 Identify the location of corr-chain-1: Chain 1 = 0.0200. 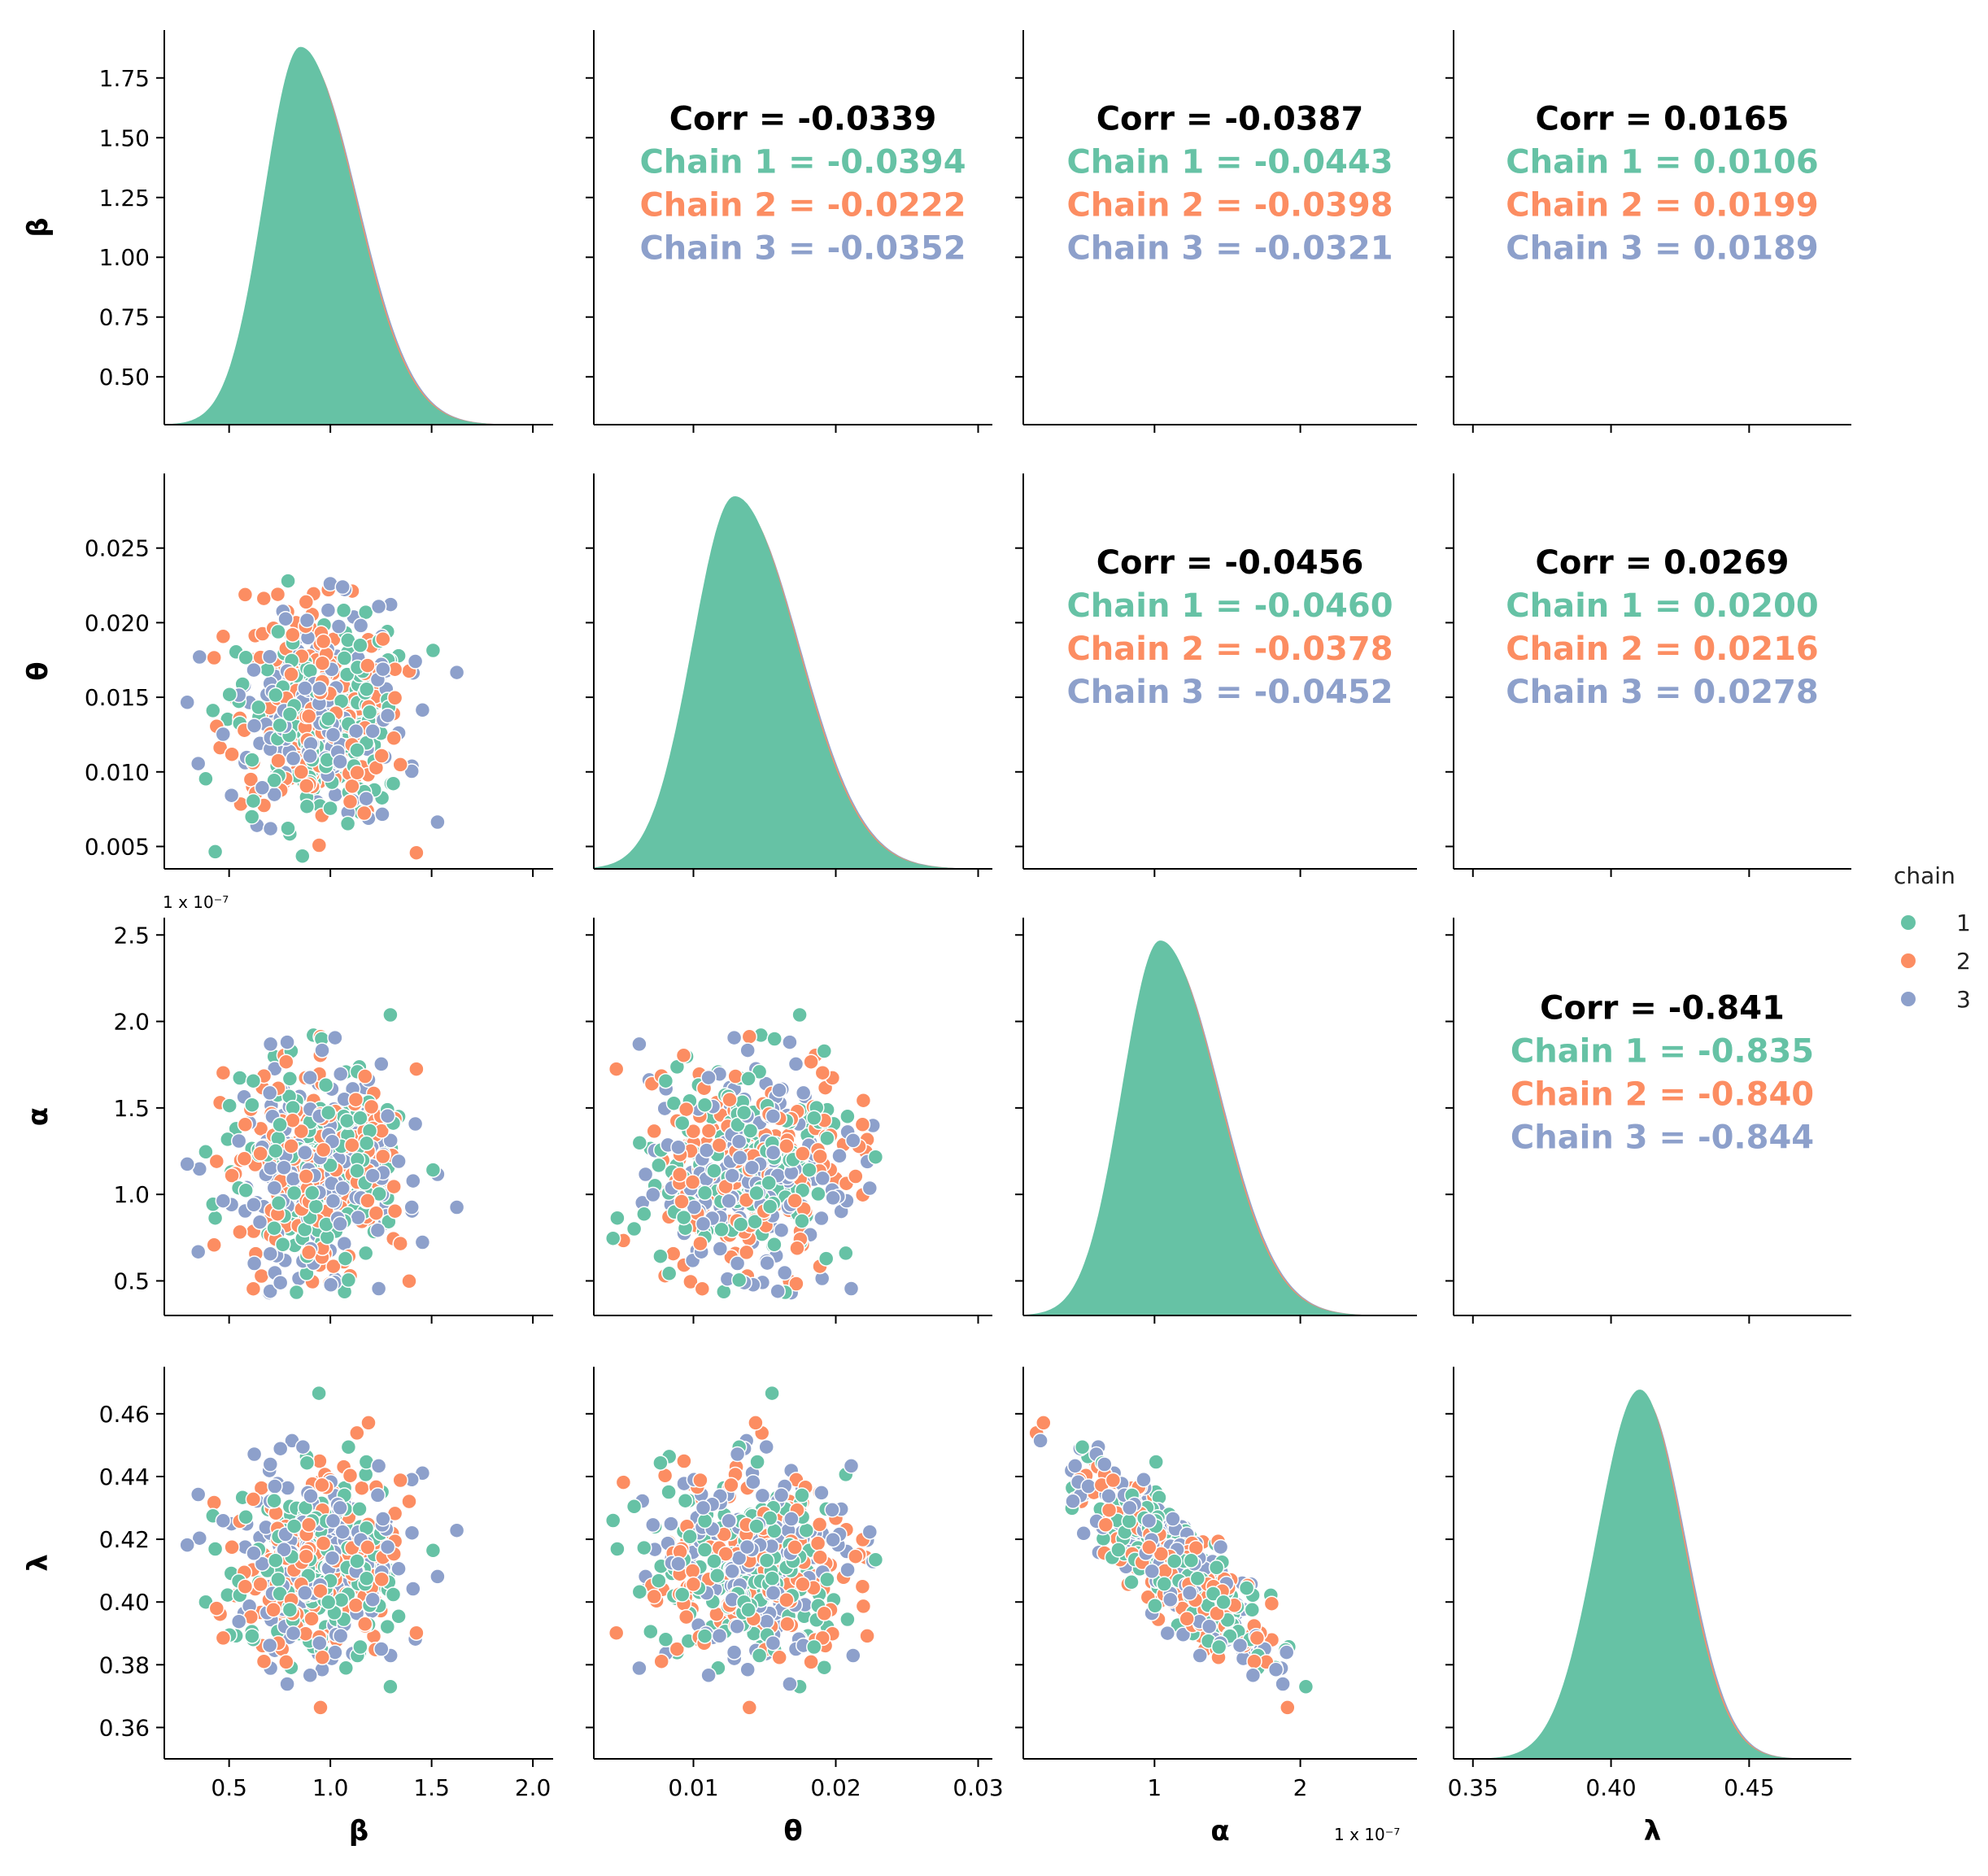
(1662, 606).